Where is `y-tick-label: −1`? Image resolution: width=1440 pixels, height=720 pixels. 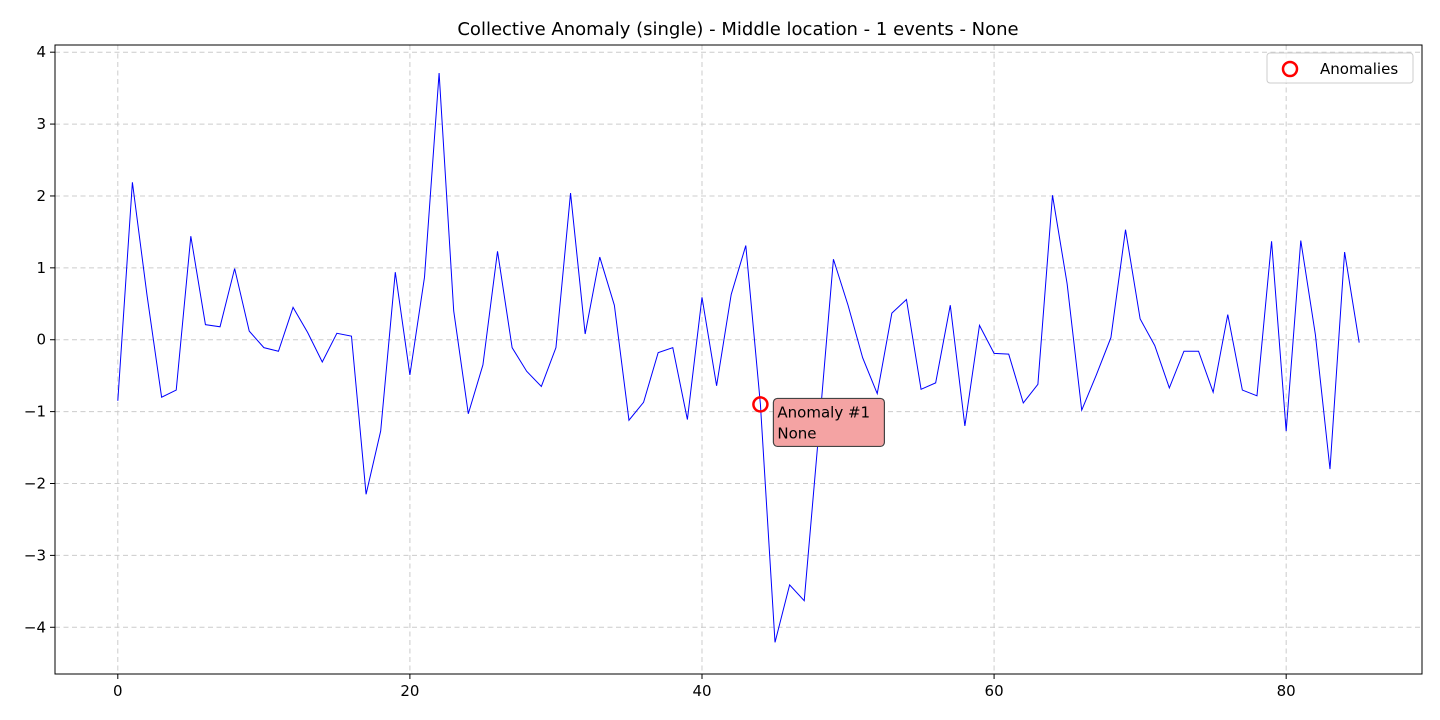
y-tick-label: −1 is located at coordinates (35, 412).